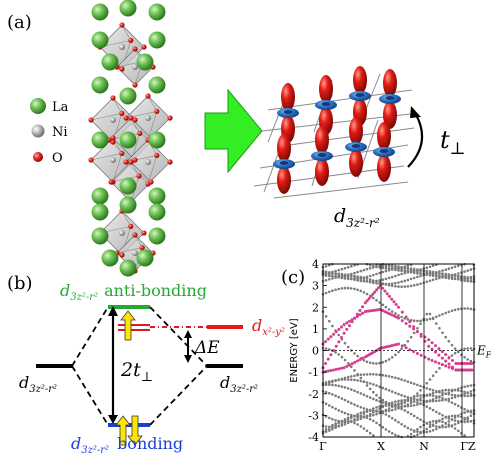  I want to click on legend-la-label: La, so click(60, 107).